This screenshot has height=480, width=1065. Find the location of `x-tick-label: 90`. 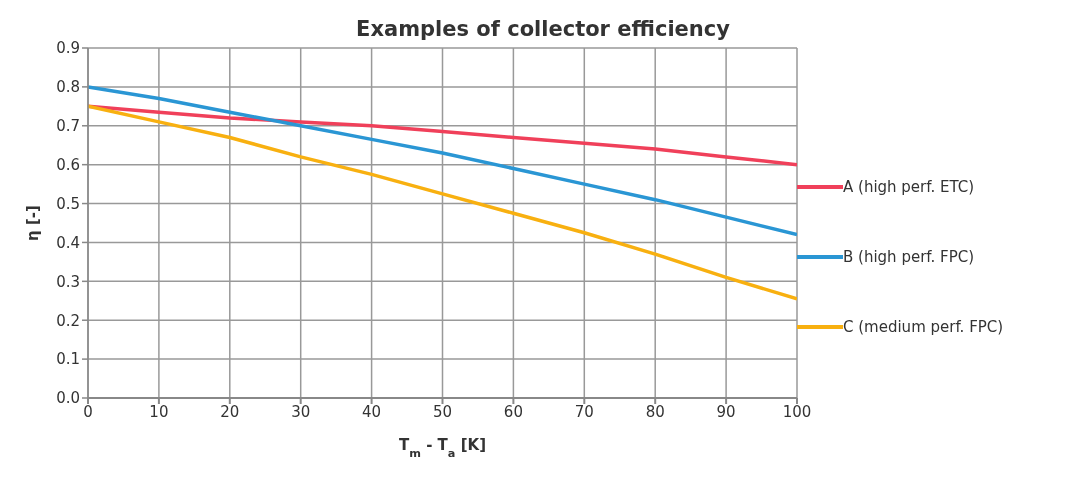

x-tick-label: 90 is located at coordinates (726, 411).